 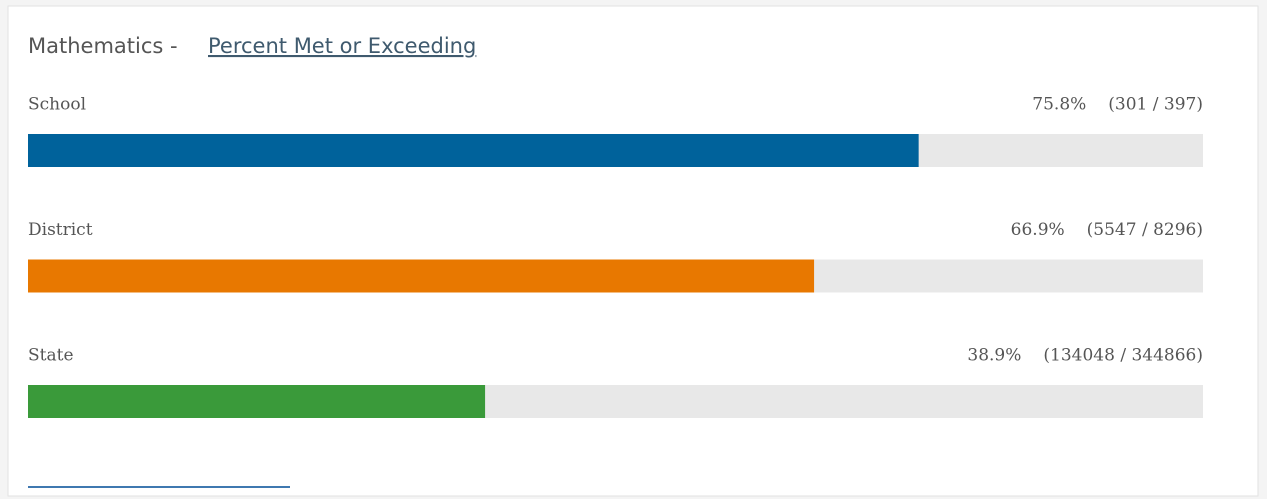 I want to click on chart-title: Mathematics -, so click(x=103, y=46).